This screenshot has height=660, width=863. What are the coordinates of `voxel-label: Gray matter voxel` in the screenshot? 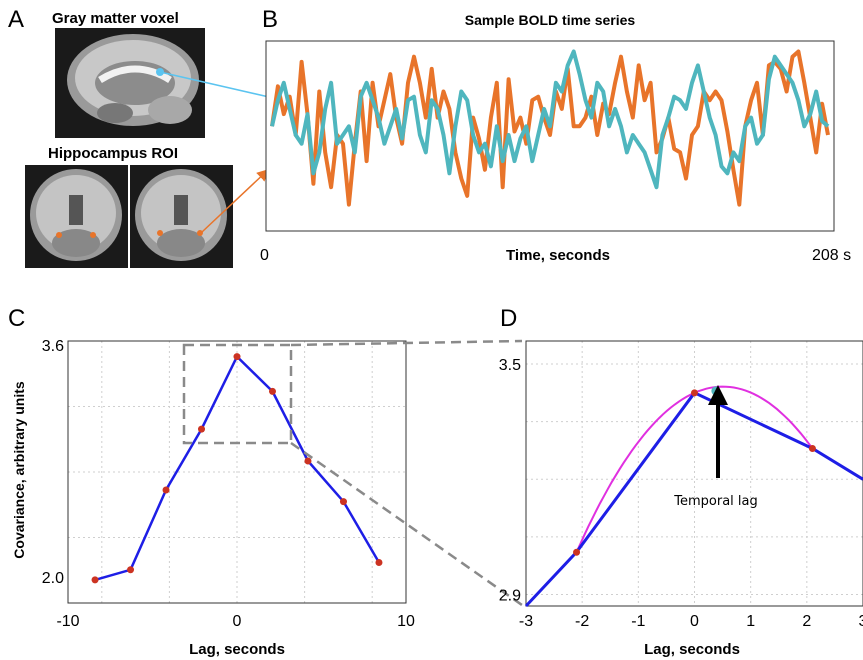 It's located at (115, 18).